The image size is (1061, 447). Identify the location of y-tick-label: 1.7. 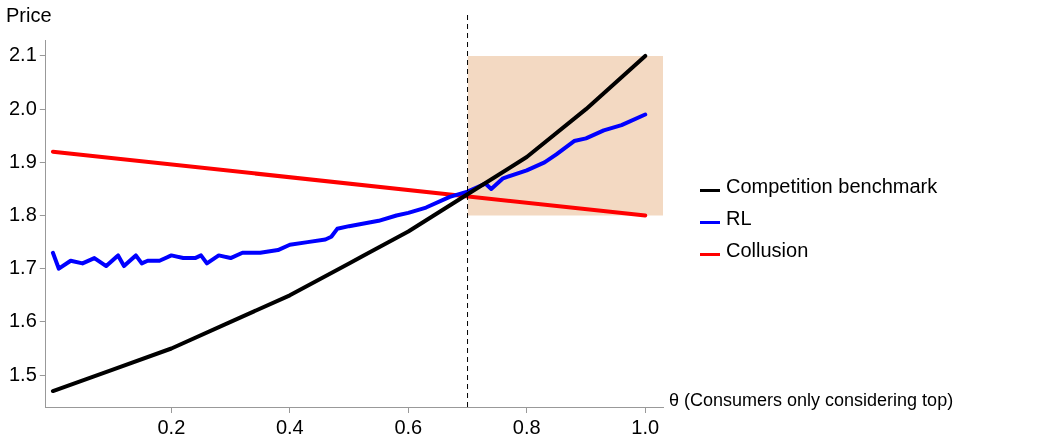
(22, 267).